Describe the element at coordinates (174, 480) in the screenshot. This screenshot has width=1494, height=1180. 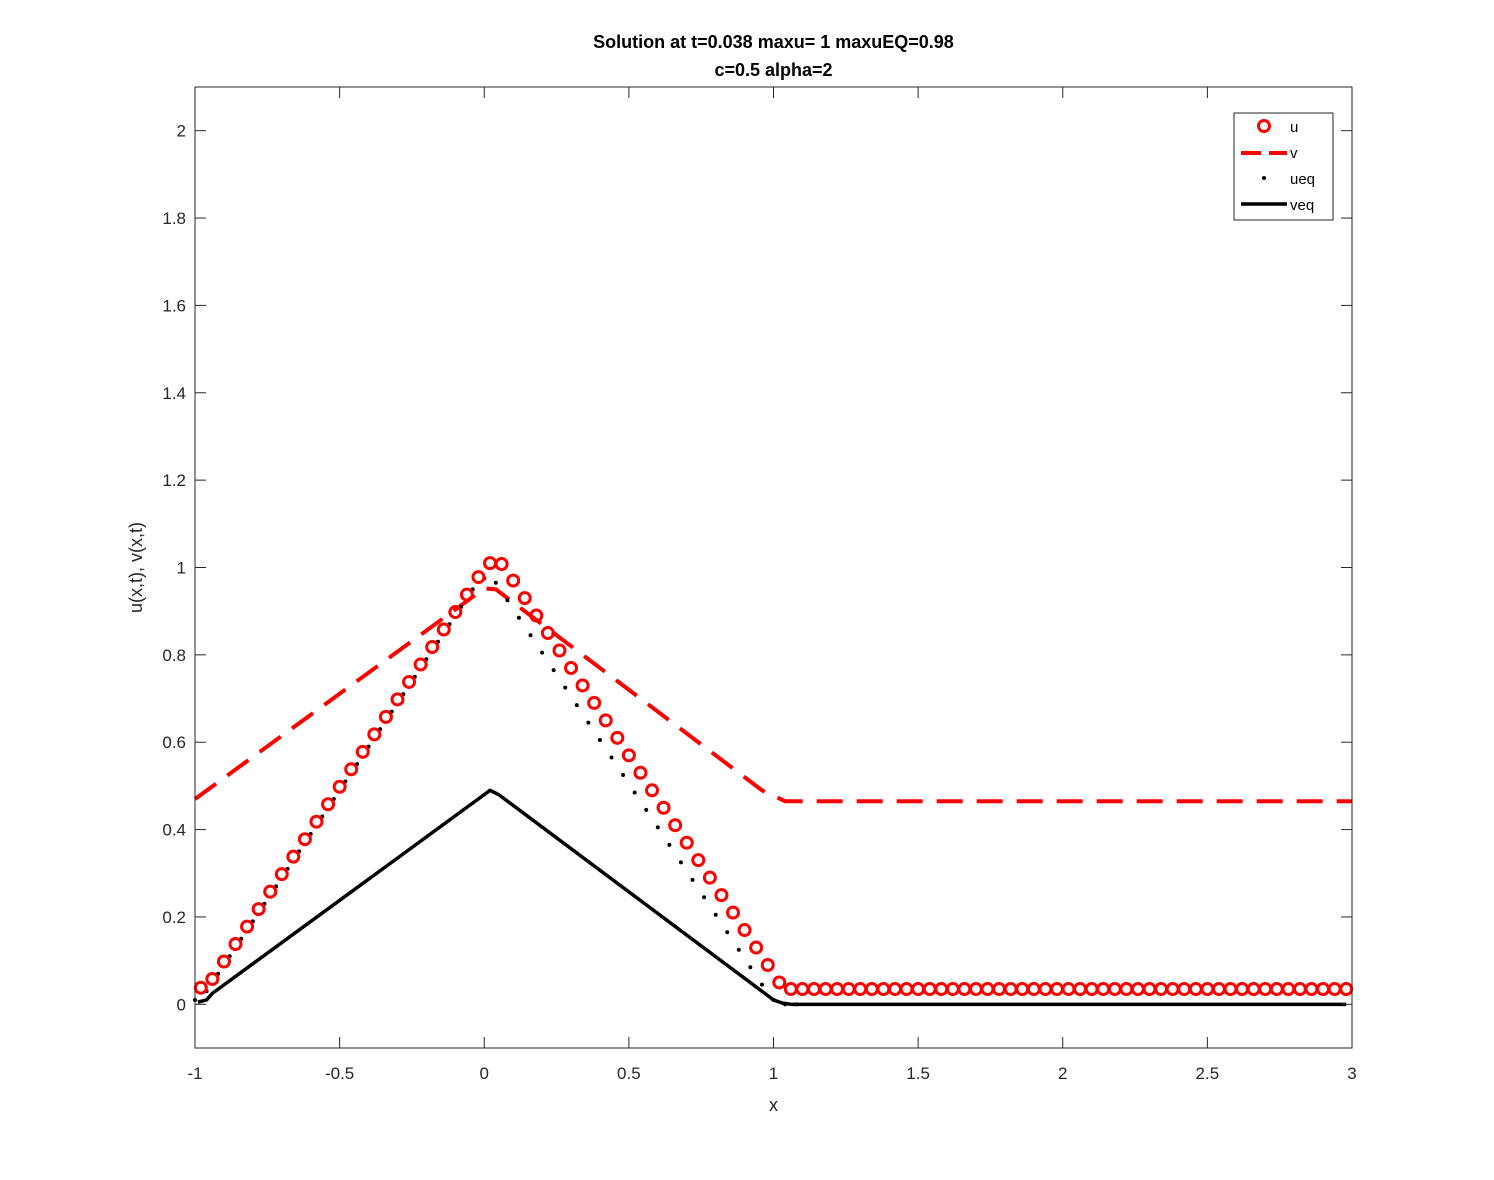
I see `y-tick-label: 1.2` at that location.